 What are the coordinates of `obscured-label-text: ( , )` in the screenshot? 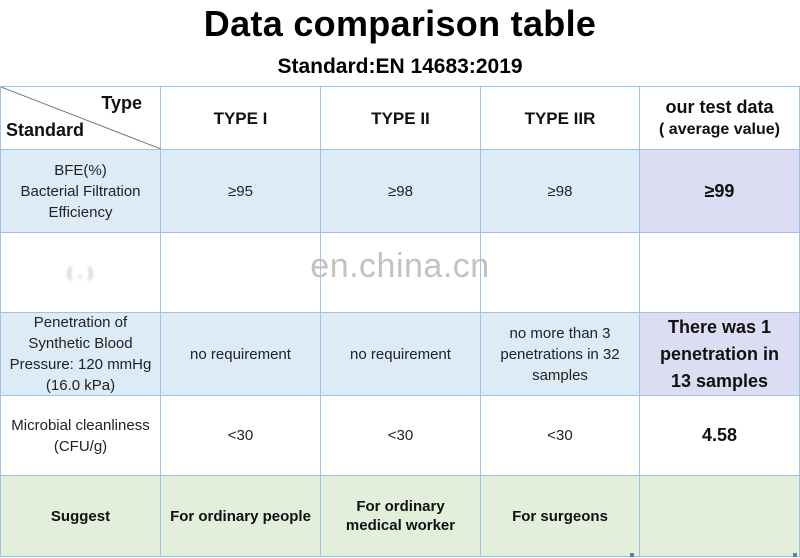 It's located at (80, 272).